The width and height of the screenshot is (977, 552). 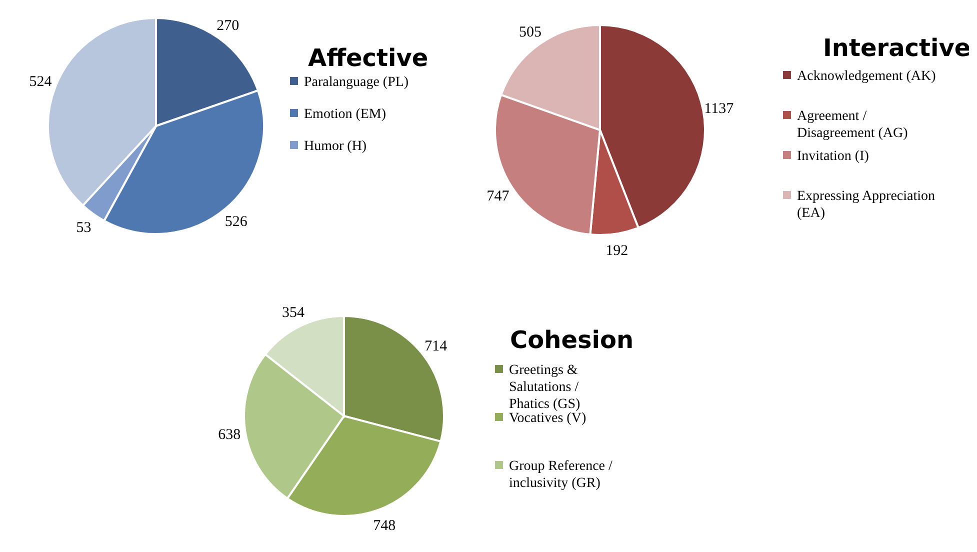 I want to click on data-label: 1137, so click(x=719, y=108).